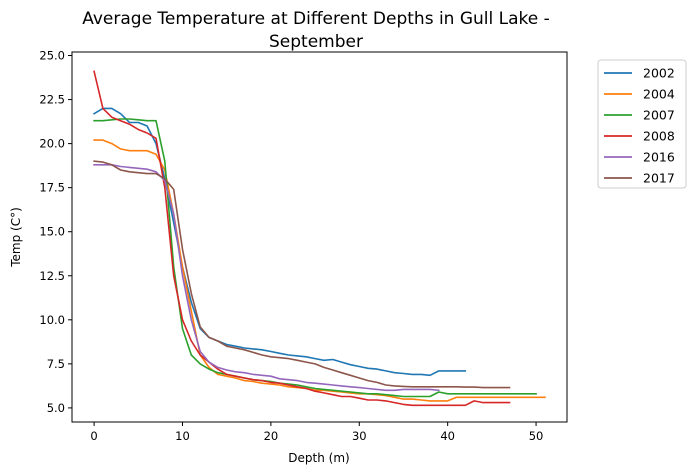 The height and width of the screenshot is (475, 693). Describe the element at coordinates (659, 178) in the screenshot. I see `legend-label-2017: 2017` at that location.